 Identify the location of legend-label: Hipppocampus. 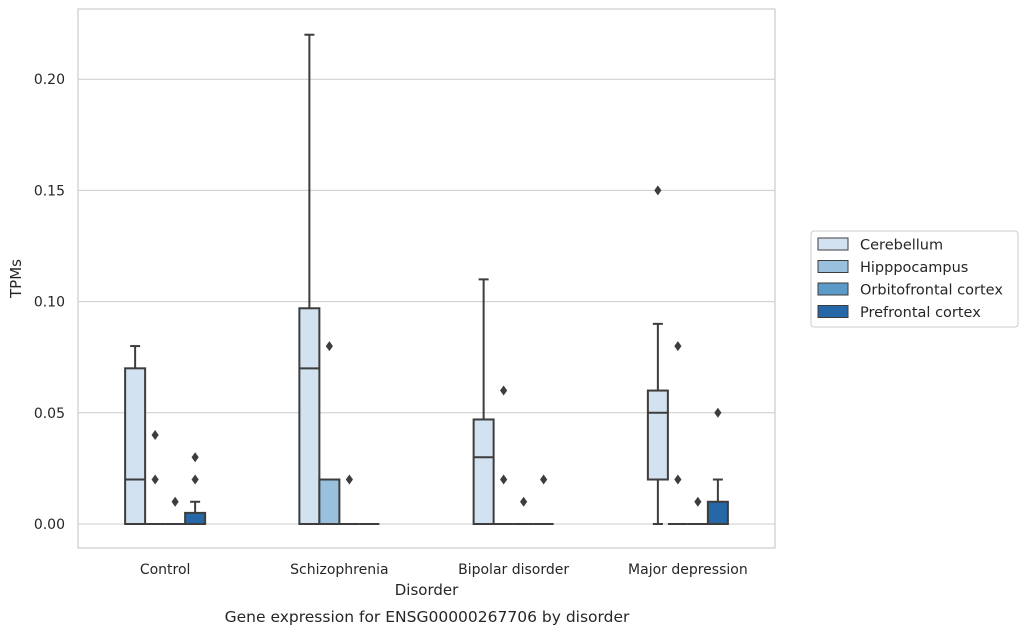
(914, 268).